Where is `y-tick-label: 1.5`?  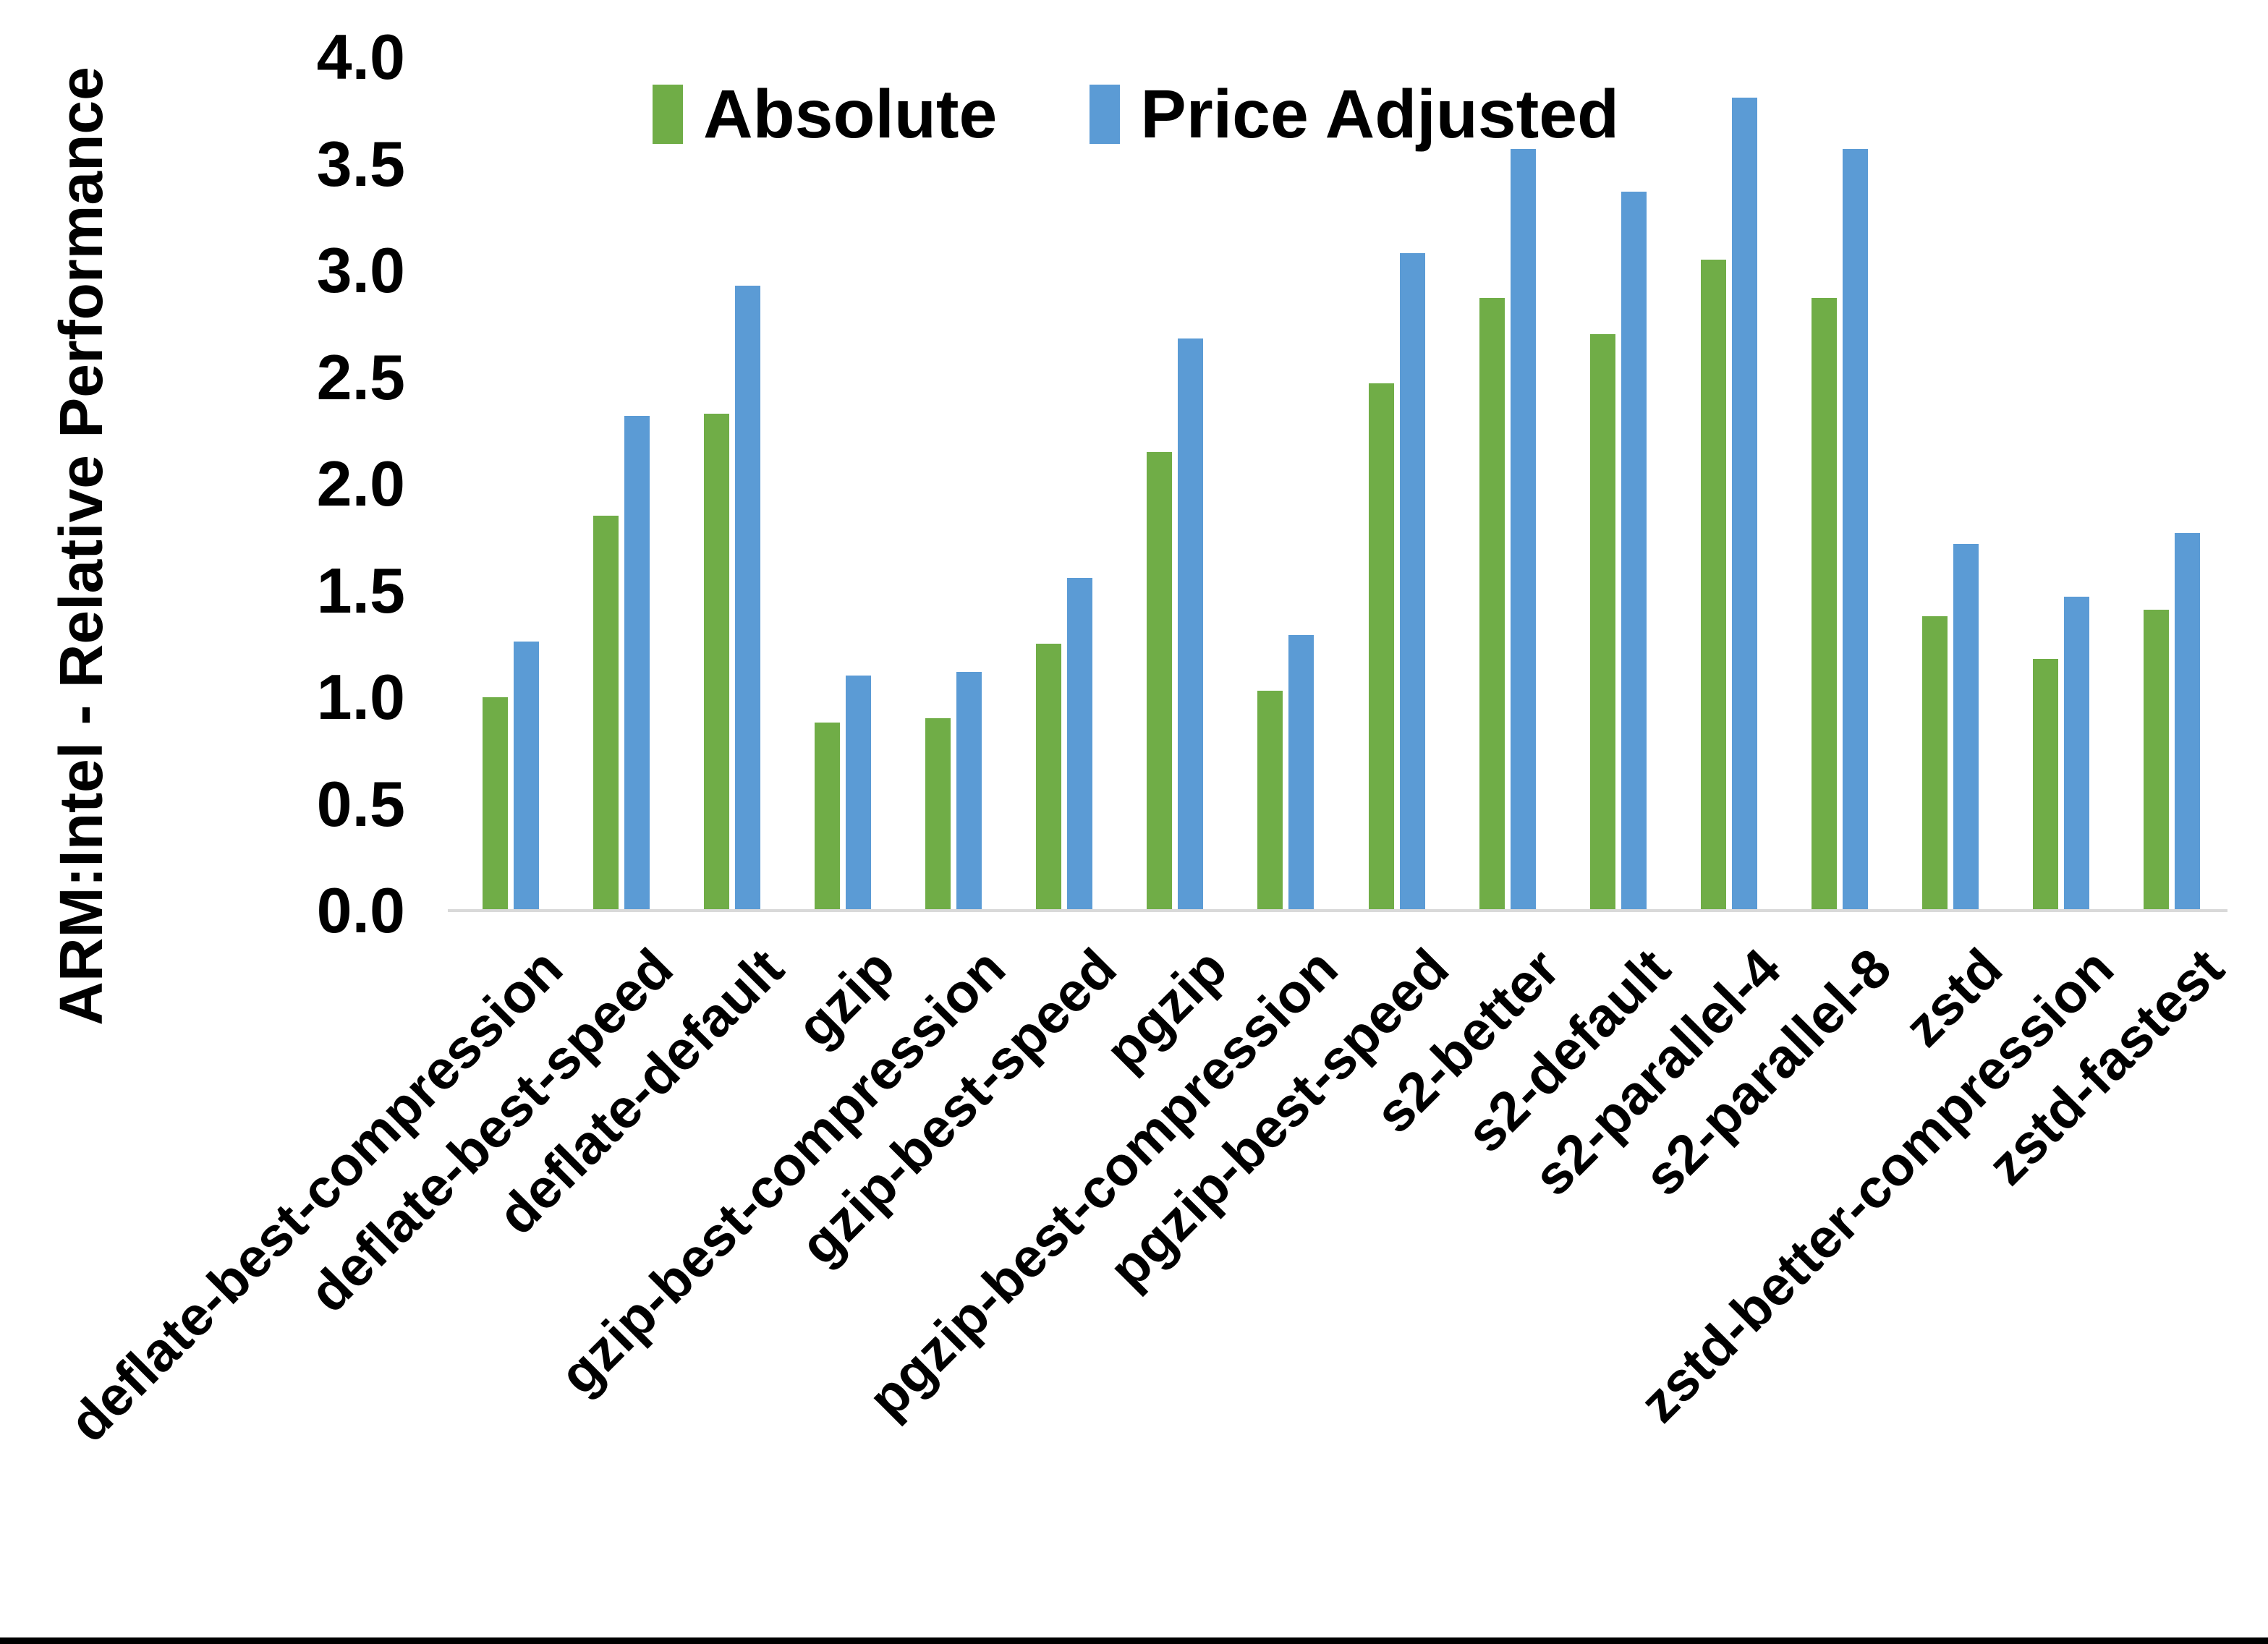 y-tick-label: 1.5 is located at coordinates (360, 590).